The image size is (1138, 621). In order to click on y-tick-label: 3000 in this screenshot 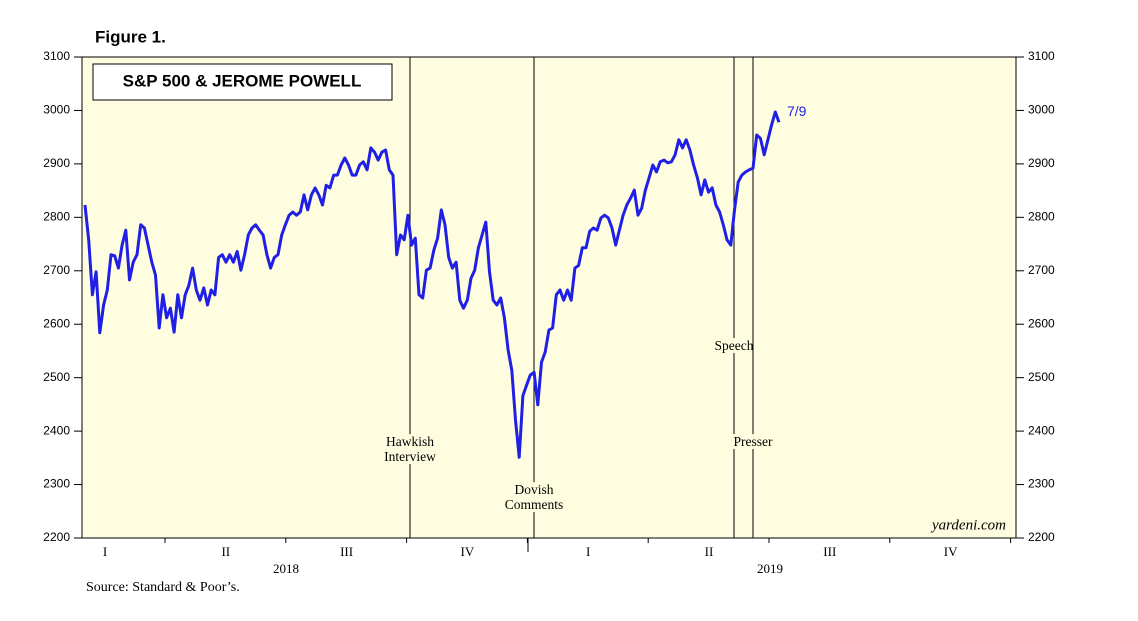, I will do `click(56, 110)`.